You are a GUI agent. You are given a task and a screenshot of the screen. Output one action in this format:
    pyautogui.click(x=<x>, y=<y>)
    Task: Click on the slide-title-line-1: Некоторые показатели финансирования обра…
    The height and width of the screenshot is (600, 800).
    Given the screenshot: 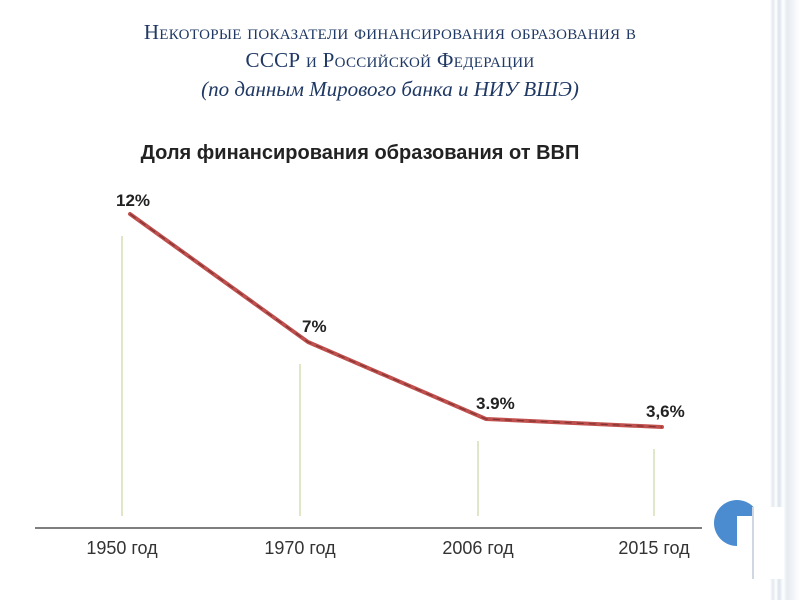 What is the action you would take?
    pyautogui.click(x=390, y=32)
    